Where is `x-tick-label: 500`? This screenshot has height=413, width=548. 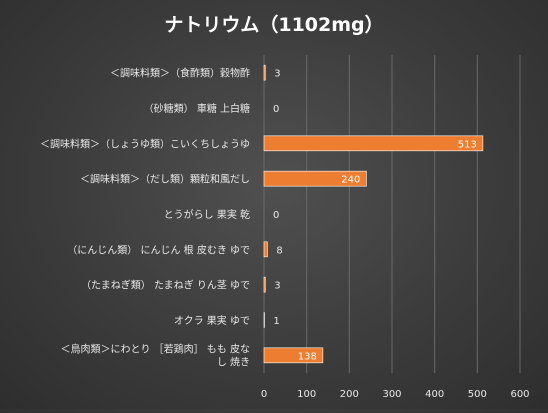
x-tick-label: 500 is located at coordinates (477, 394).